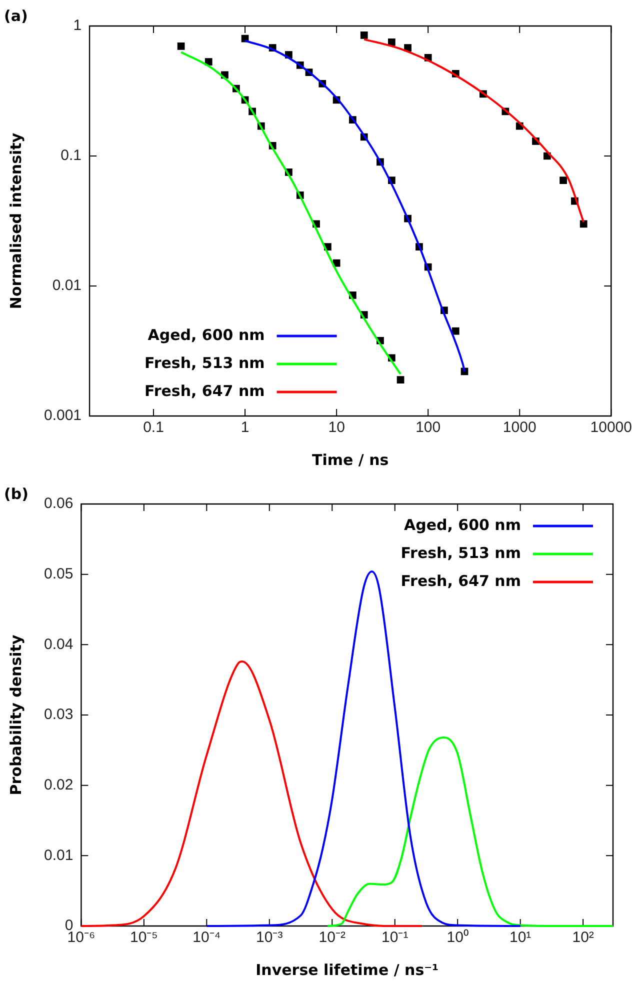 The height and width of the screenshot is (996, 635). Describe the element at coordinates (519, 427) in the screenshot. I see `x-tick-label: 1000` at that location.